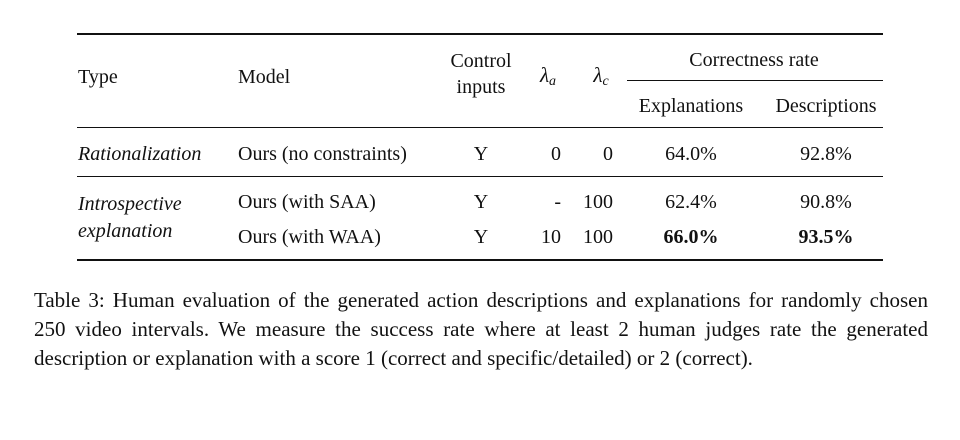  What do you see at coordinates (480, 34) in the screenshot?
I see `top-rule` at bounding box center [480, 34].